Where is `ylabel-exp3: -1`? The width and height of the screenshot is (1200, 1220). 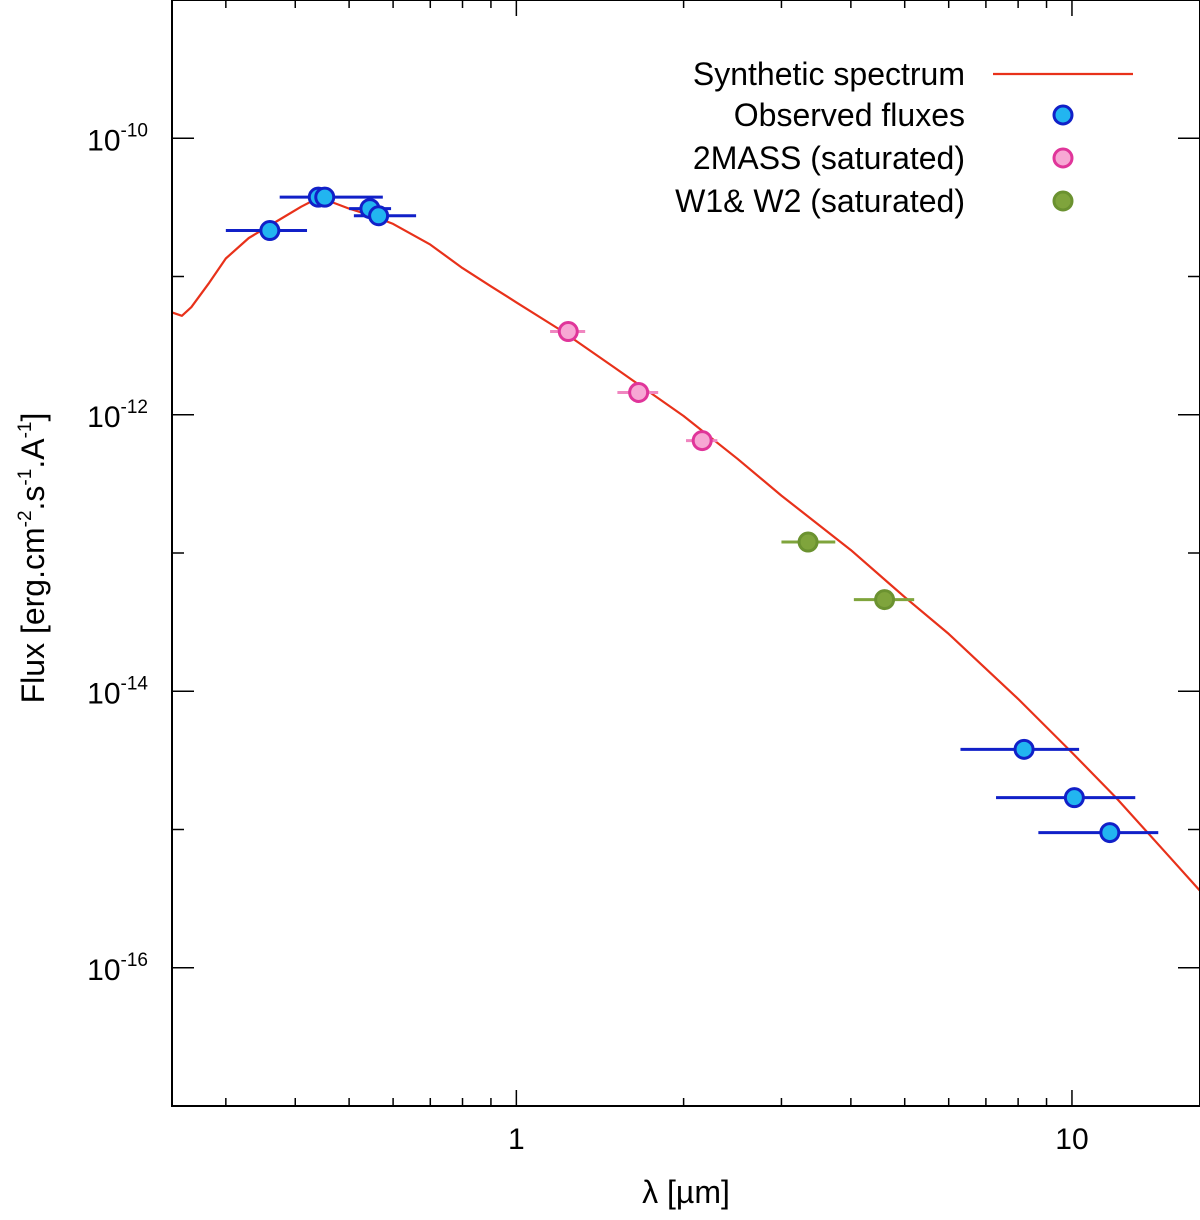 ylabel-exp3: -1 is located at coordinates (25, 430).